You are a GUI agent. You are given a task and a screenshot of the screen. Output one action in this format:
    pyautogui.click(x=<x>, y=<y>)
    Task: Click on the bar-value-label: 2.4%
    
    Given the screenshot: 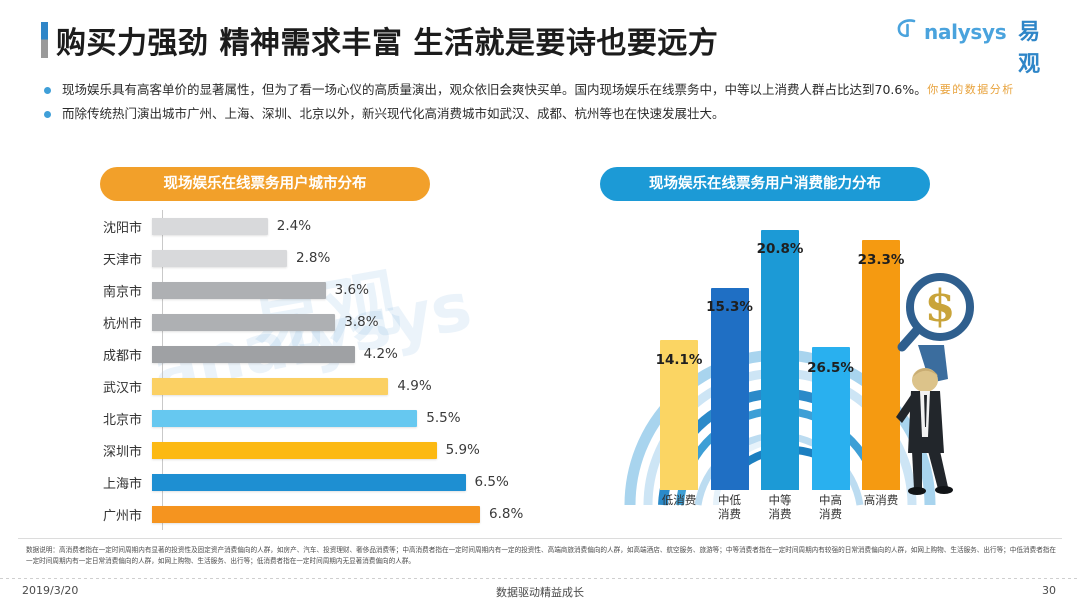 What is the action you would take?
    pyautogui.click(x=294, y=226)
    